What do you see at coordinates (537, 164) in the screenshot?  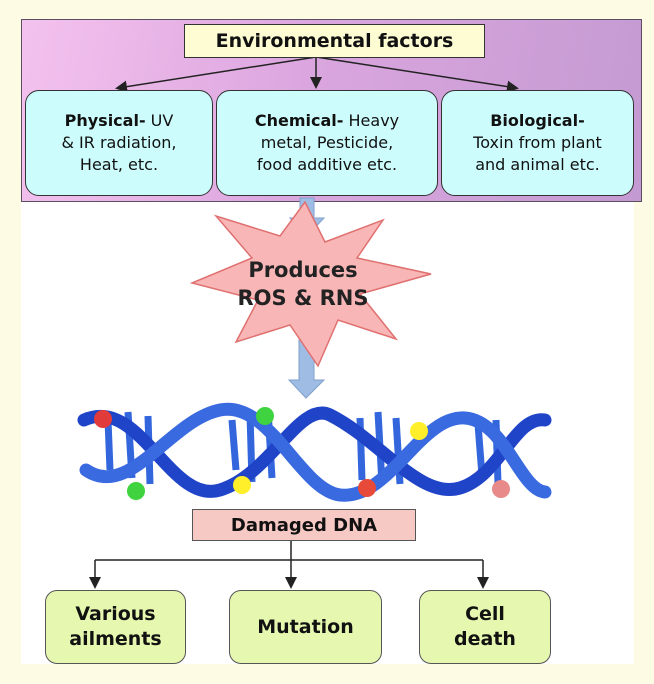 I see `factor-biological-l3: and animal etc.` at bounding box center [537, 164].